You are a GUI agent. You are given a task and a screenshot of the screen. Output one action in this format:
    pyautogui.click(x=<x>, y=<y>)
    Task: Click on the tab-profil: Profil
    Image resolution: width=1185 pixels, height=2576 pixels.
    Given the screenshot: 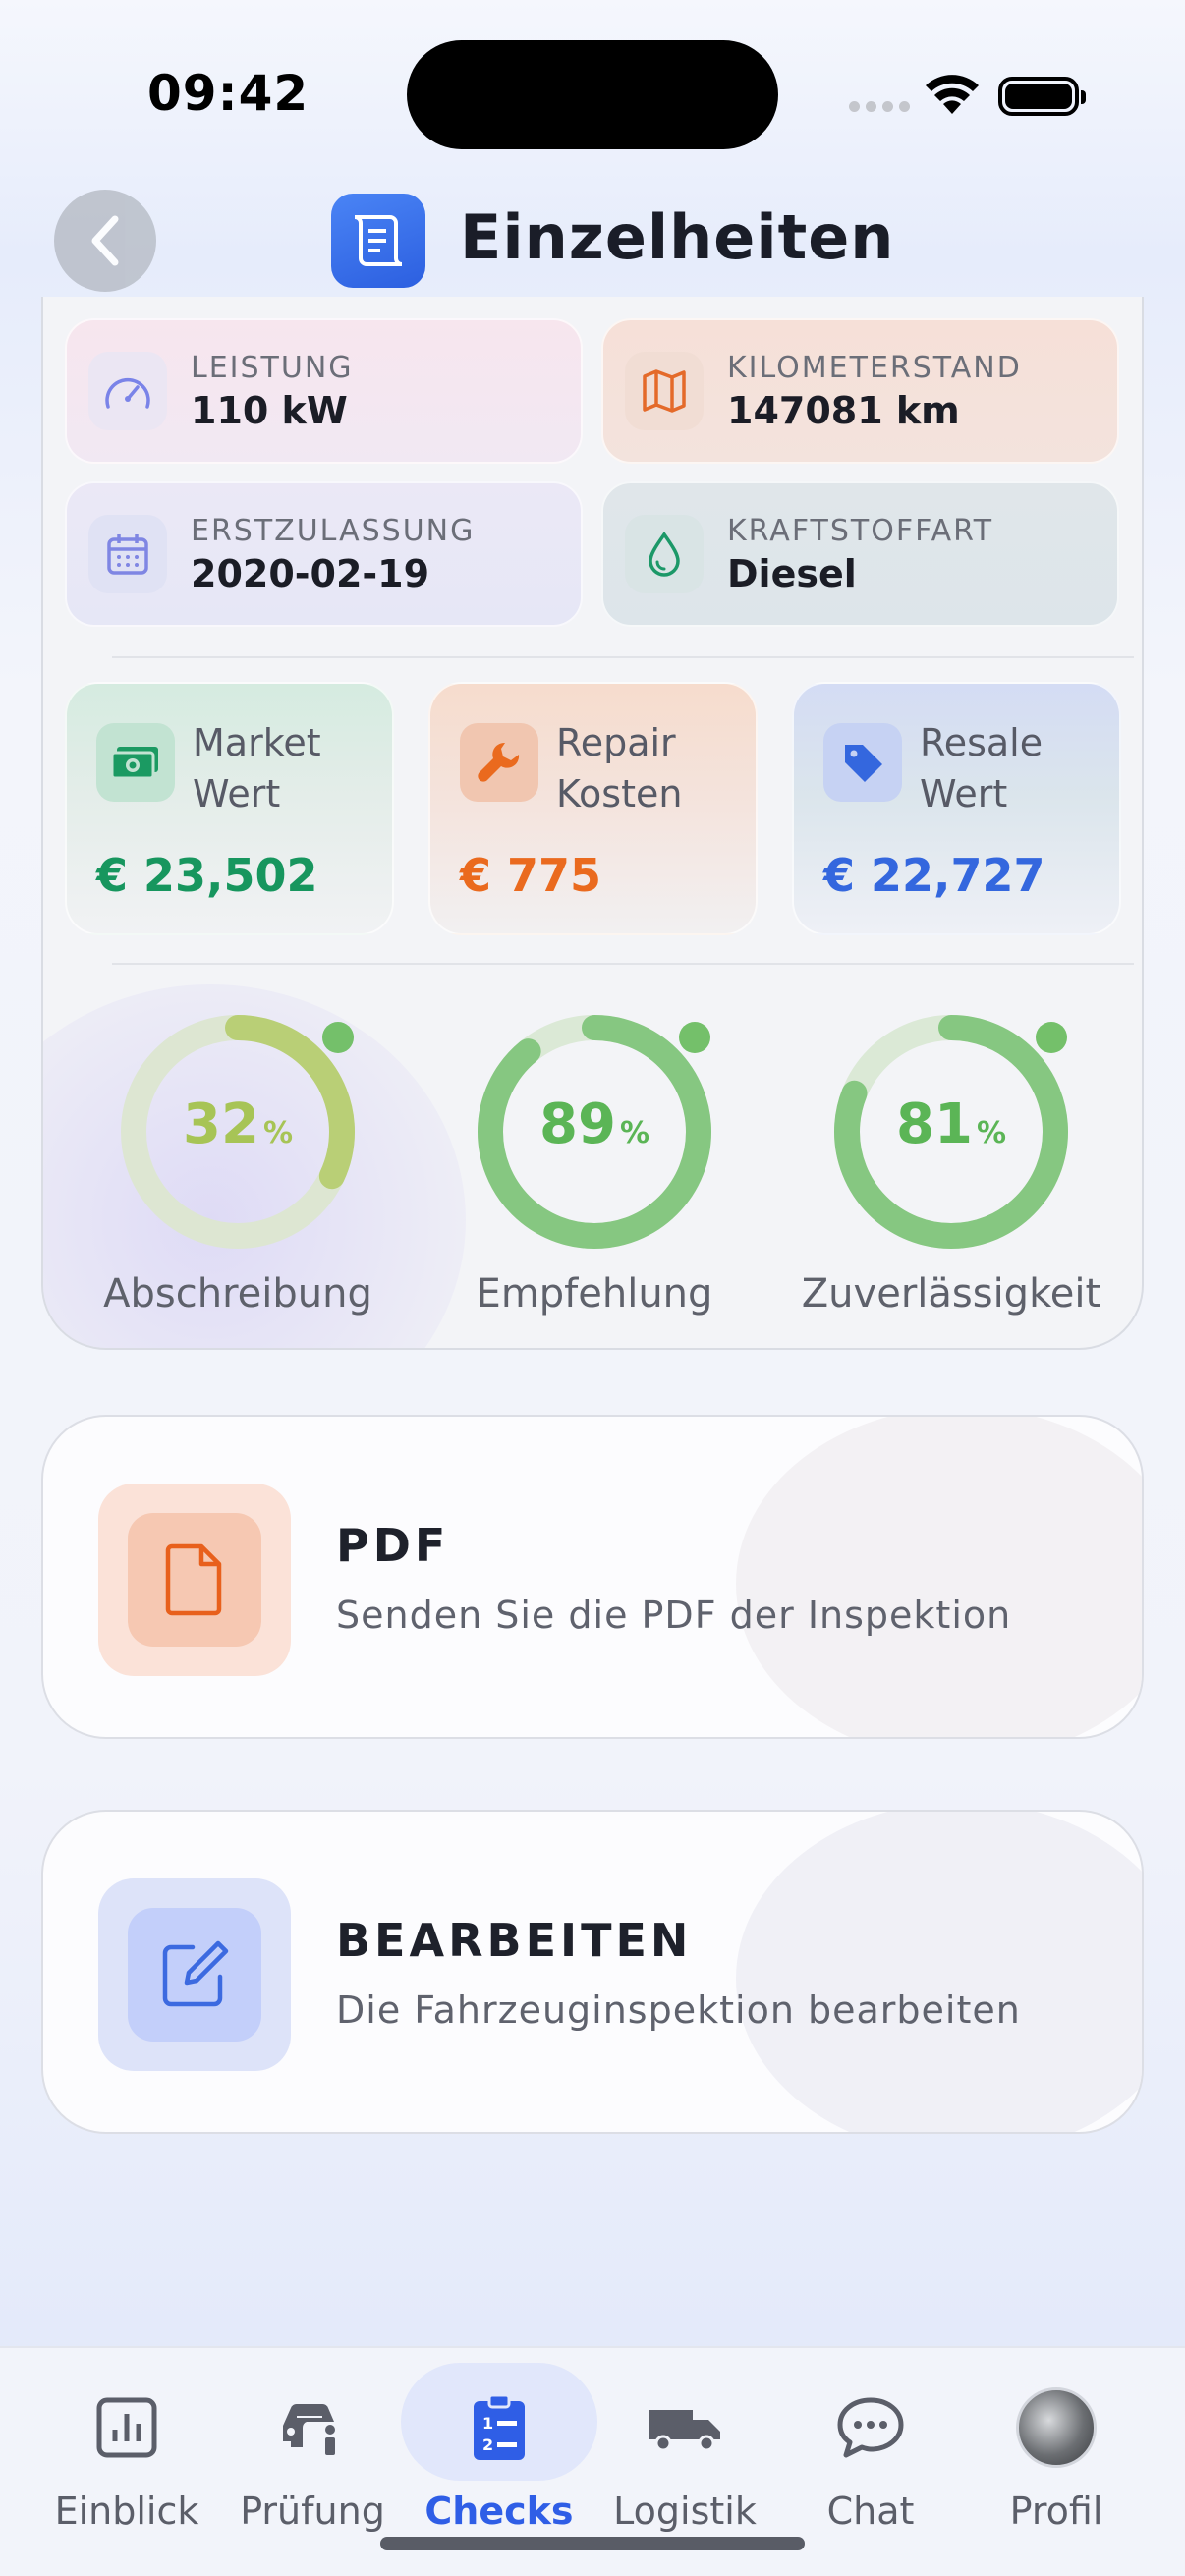 What is the action you would take?
    pyautogui.click(x=1057, y=2458)
    